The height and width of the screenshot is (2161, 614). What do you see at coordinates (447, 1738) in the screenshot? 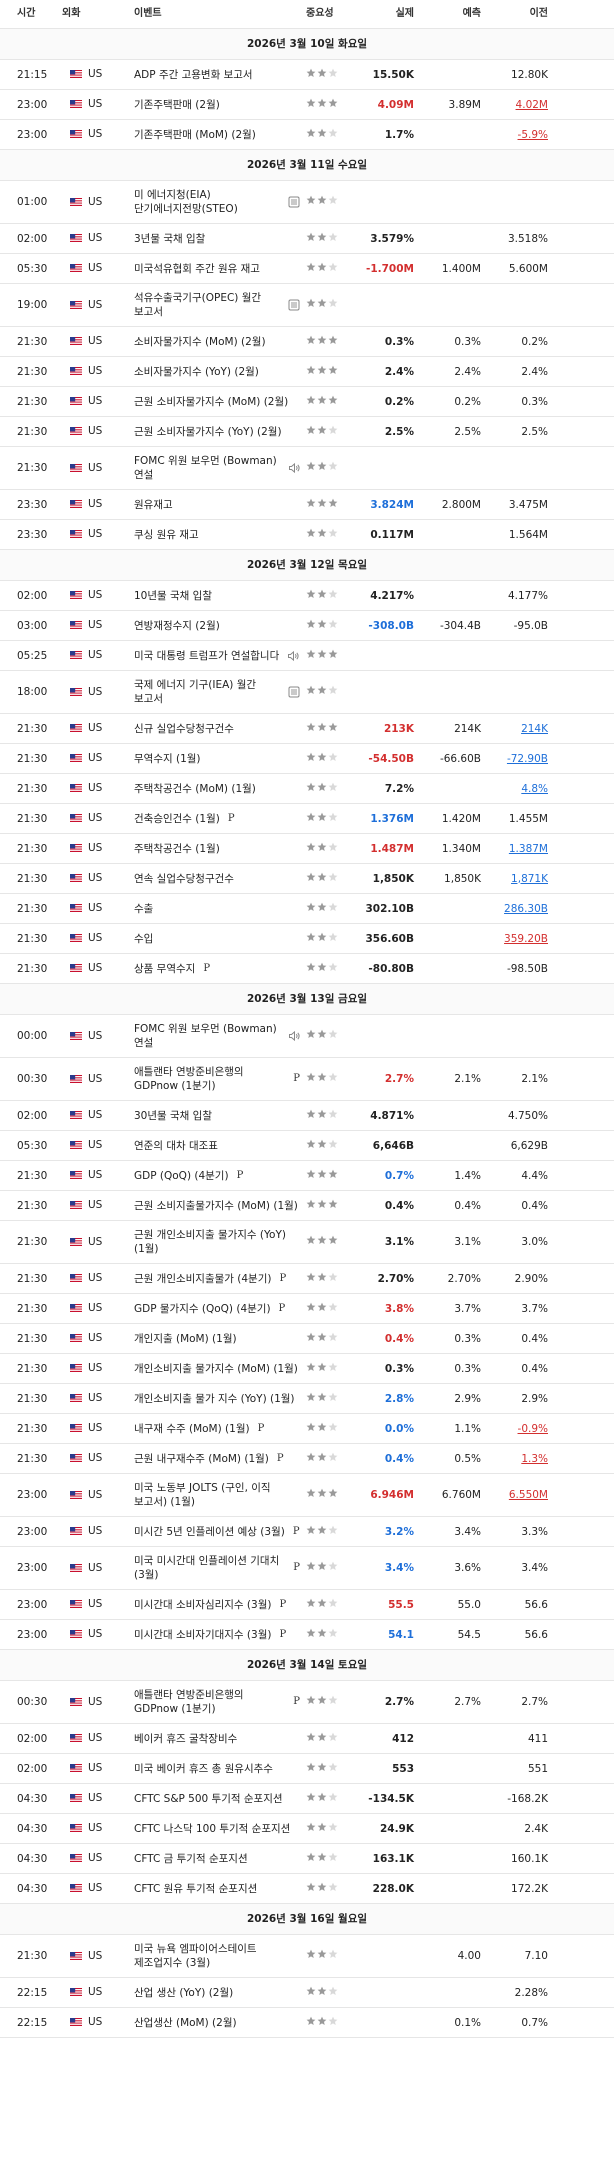
I see `forecast-cell` at bounding box center [447, 1738].